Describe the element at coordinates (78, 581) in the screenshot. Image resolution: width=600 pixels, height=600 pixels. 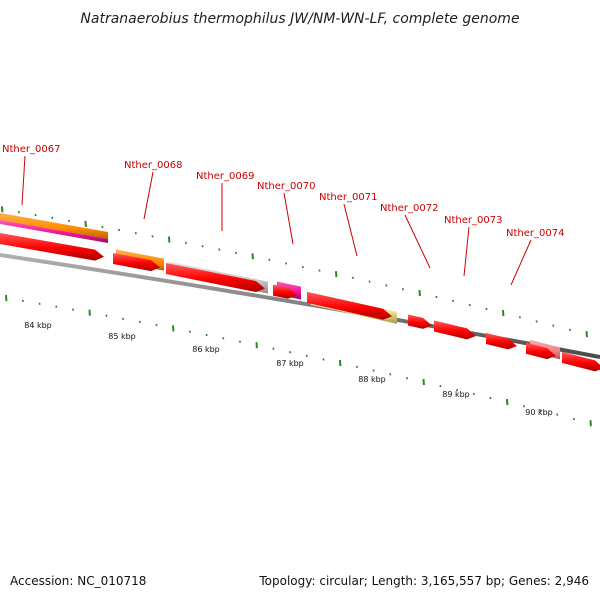
I see `accession-text: Accession: NC_010718` at that location.